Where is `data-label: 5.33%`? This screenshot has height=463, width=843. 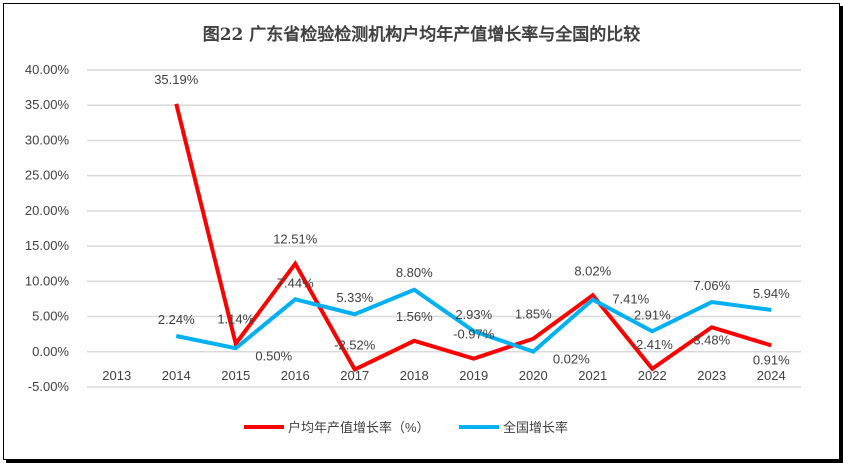
data-label: 5.33% is located at coordinates (354, 297).